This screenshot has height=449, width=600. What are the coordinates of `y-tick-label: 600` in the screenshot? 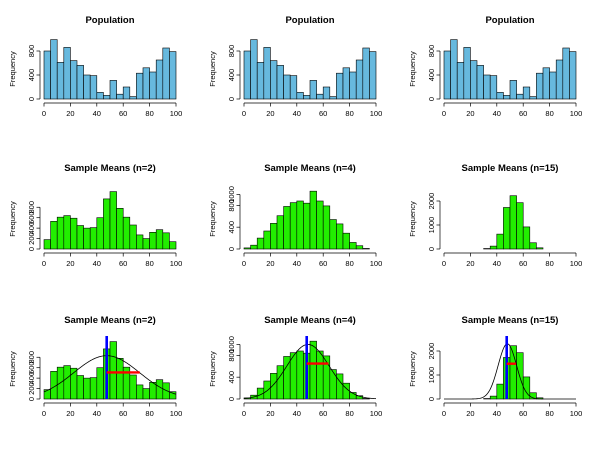 It's located at (31, 367).